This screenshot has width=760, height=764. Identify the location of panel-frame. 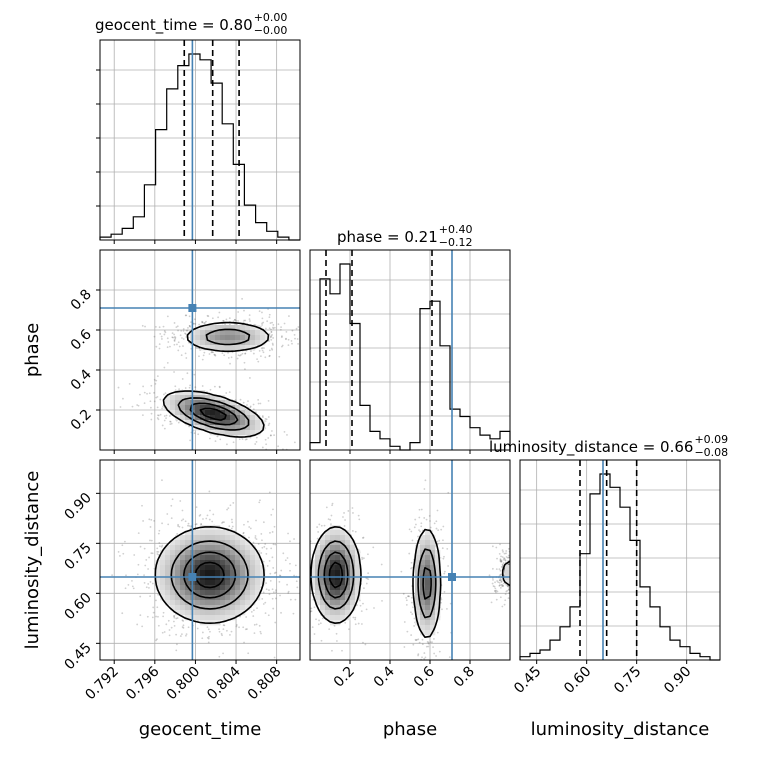
(410, 560).